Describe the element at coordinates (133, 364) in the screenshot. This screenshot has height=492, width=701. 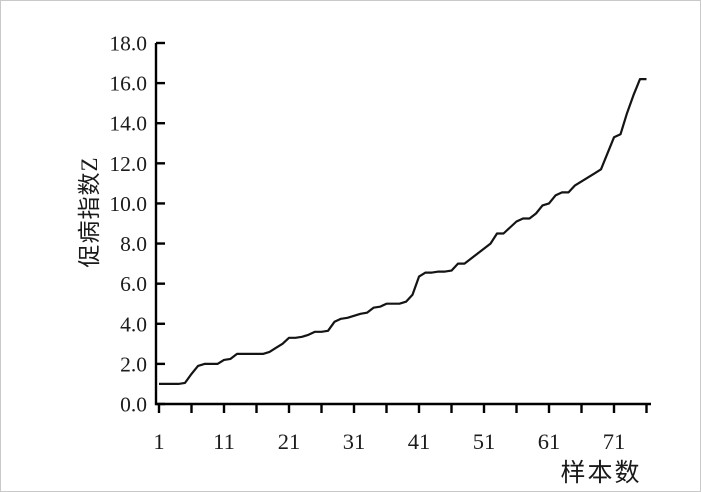
I see `y-tick-label: 2.0` at that location.